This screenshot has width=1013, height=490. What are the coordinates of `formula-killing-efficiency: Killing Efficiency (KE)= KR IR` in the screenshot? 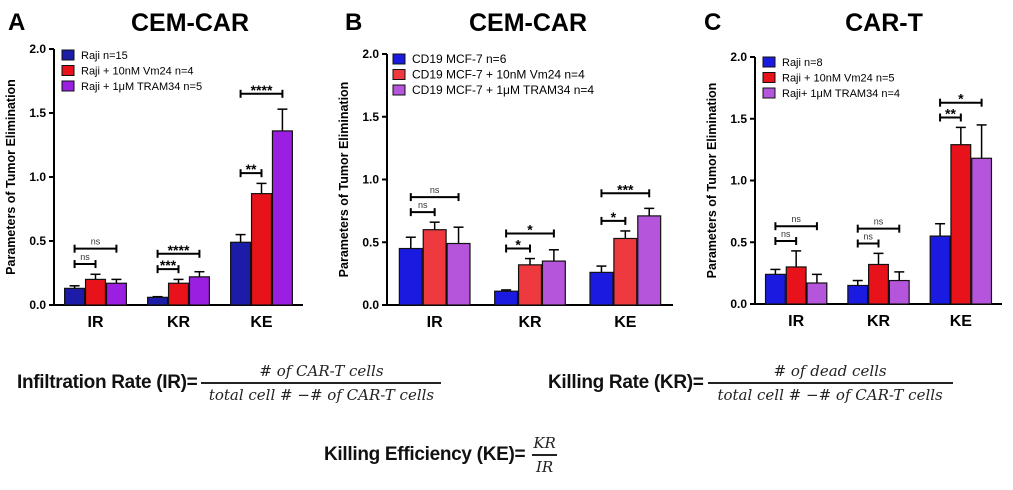 It's located at (442, 455).